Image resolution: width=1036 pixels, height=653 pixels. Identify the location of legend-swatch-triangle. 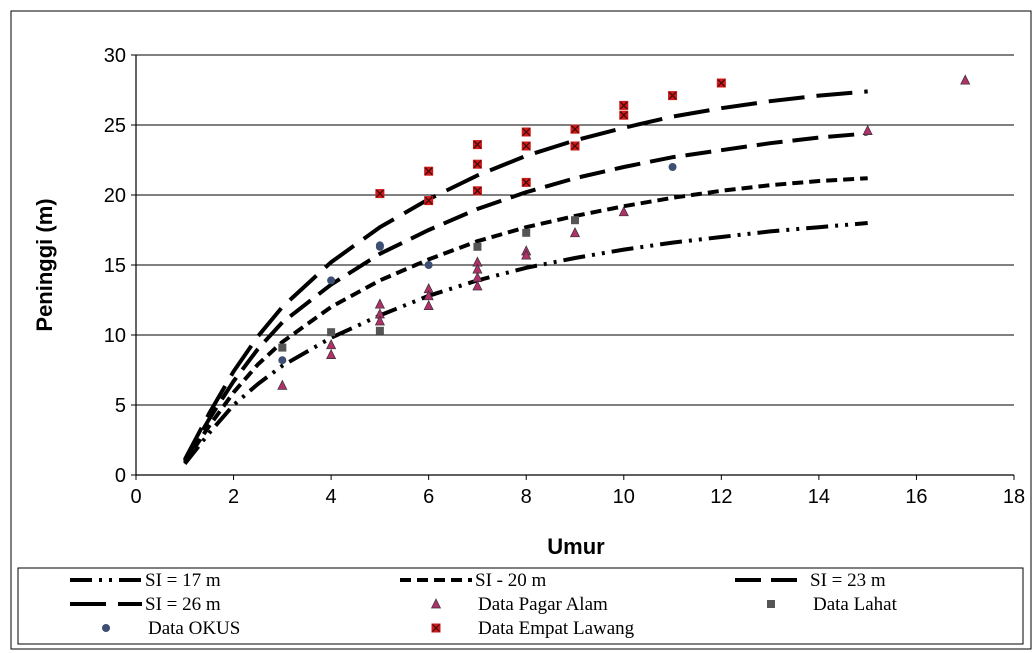
(436, 603).